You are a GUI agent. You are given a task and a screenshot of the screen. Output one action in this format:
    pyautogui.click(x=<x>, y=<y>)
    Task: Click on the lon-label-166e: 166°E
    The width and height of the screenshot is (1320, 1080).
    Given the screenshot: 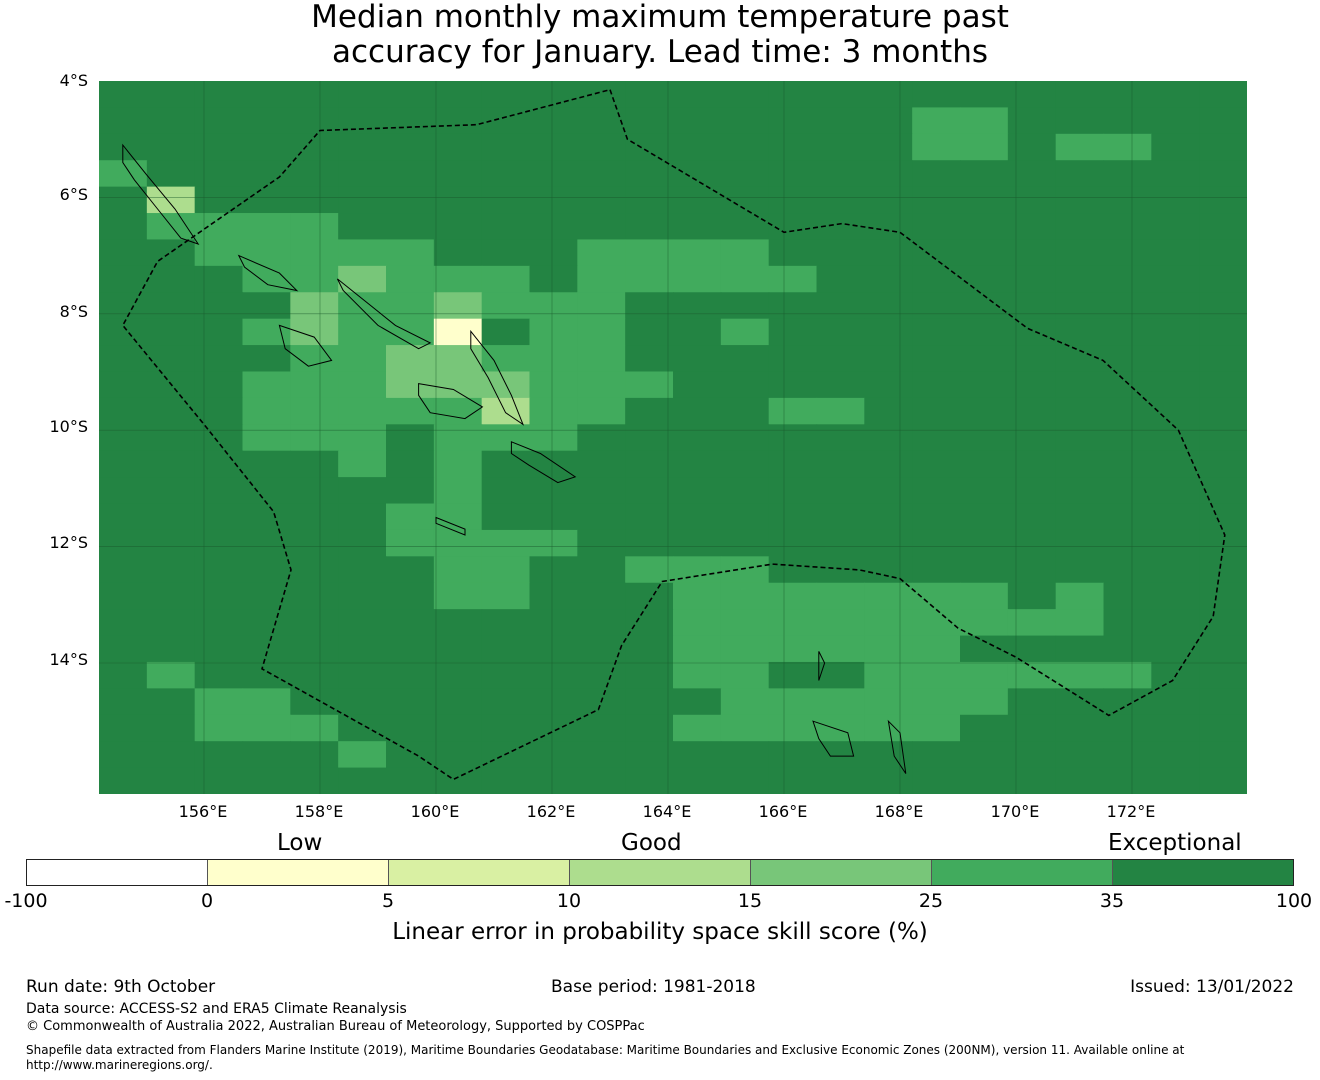 What is the action you would take?
    pyautogui.click(x=783, y=811)
    